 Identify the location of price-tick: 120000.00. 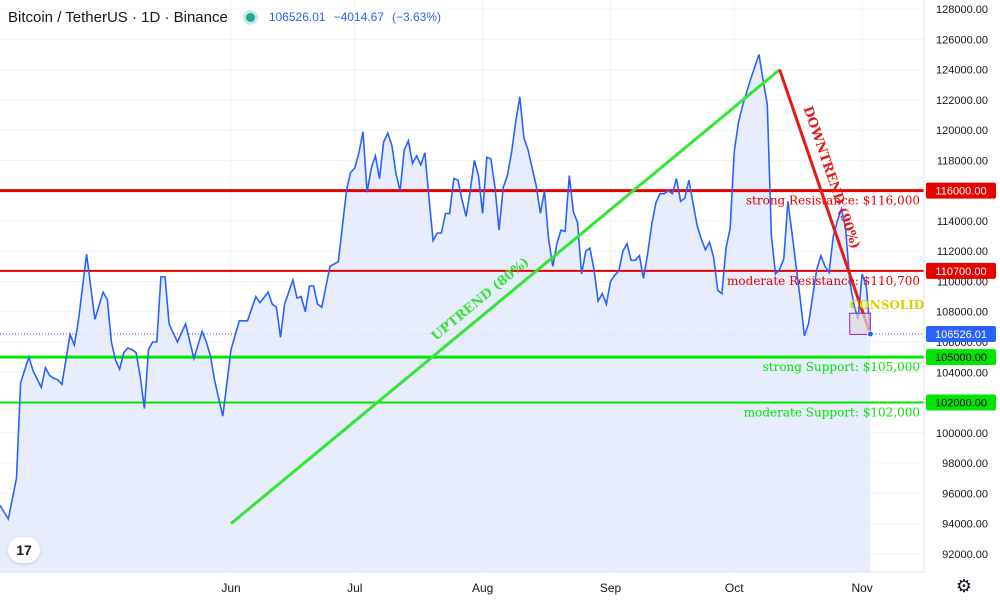
(962, 131).